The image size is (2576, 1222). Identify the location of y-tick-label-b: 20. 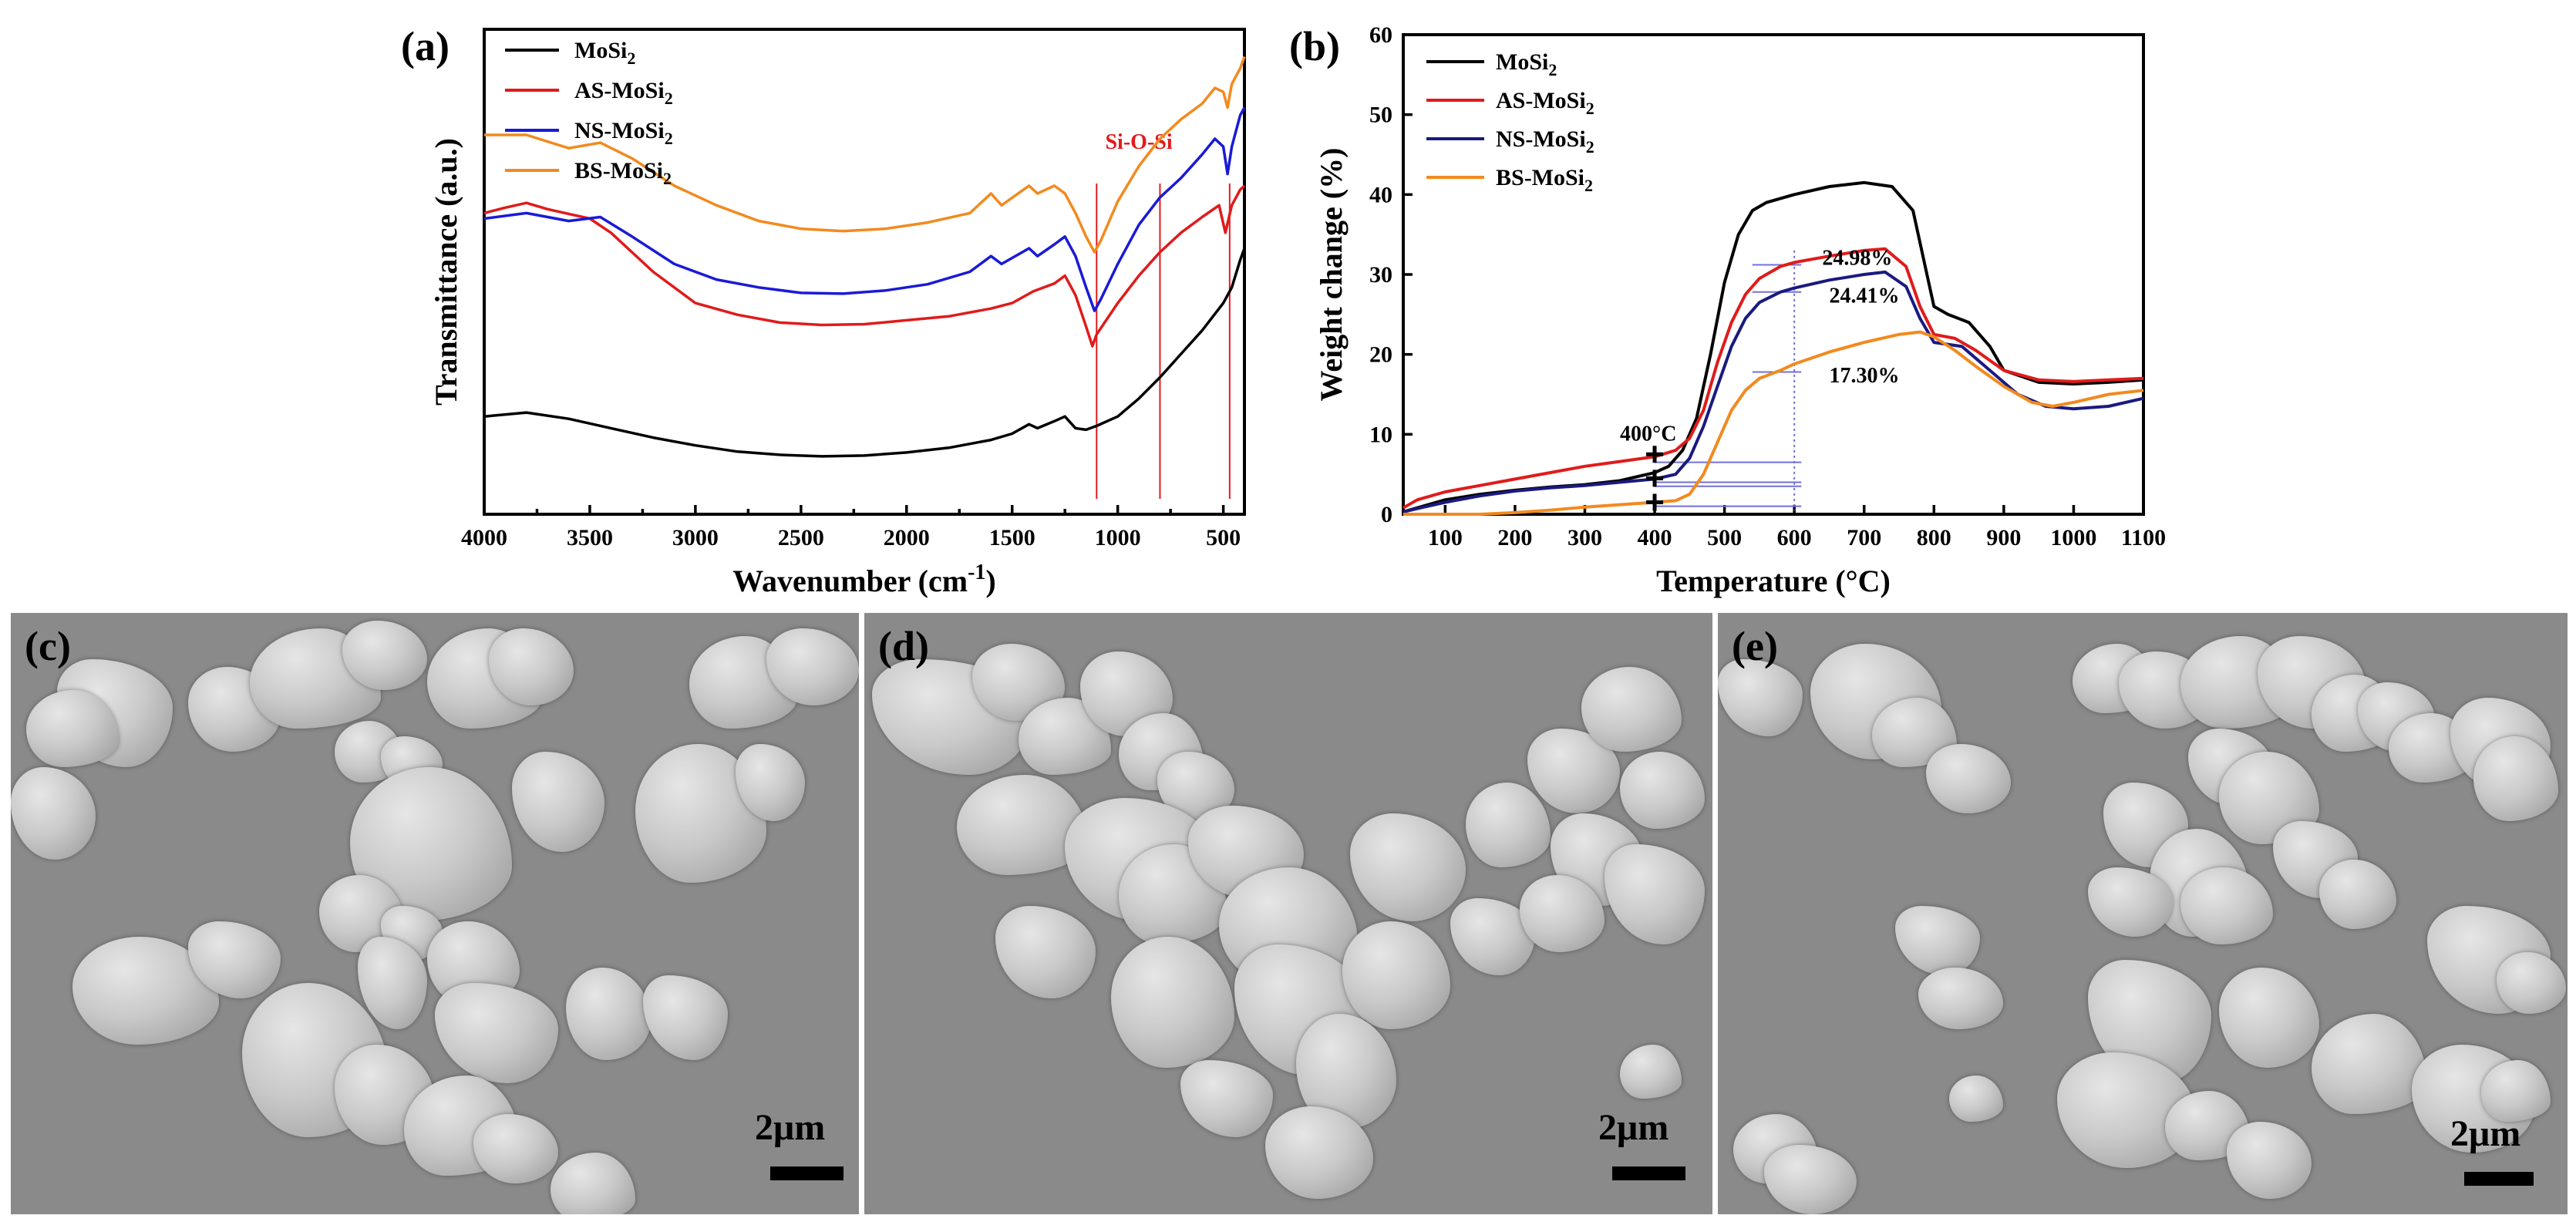
(1381, 355).